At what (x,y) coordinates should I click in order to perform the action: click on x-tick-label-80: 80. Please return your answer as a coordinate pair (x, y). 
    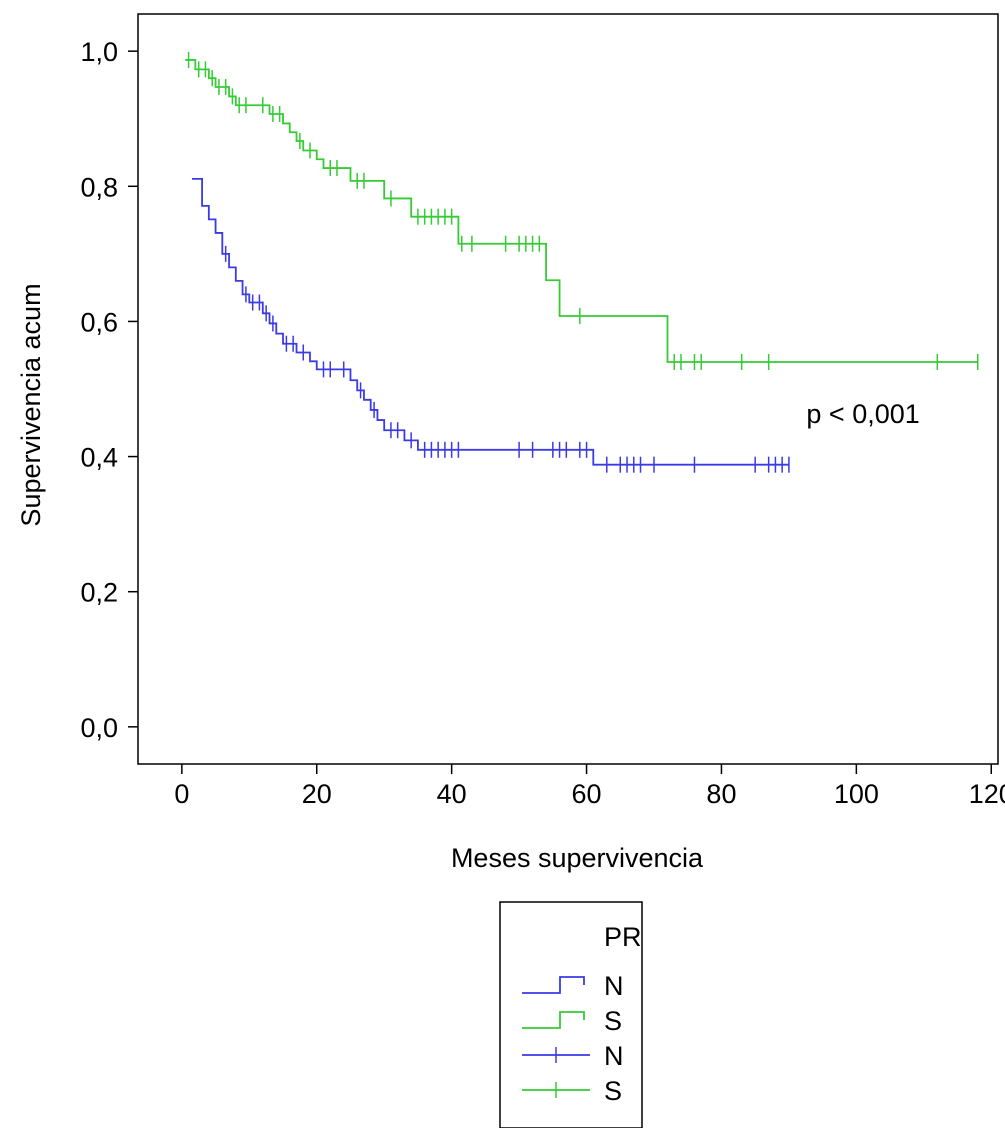
    Looking at the image, I should click on (721, 794).